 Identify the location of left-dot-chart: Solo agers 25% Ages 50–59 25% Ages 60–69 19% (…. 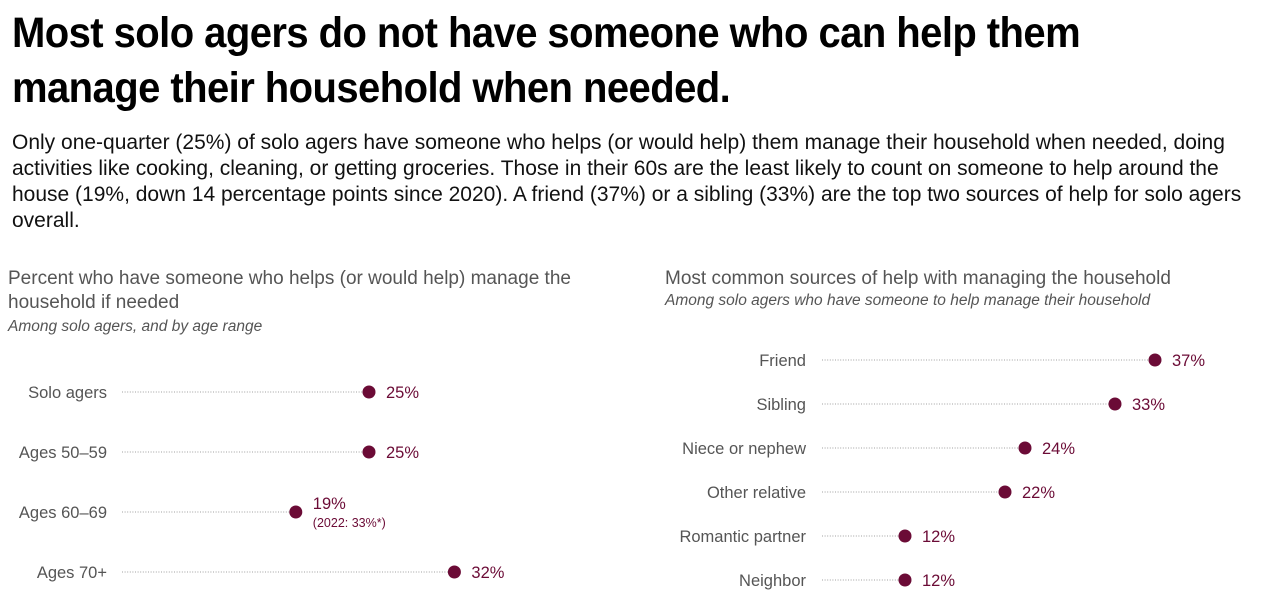
(262, 483).